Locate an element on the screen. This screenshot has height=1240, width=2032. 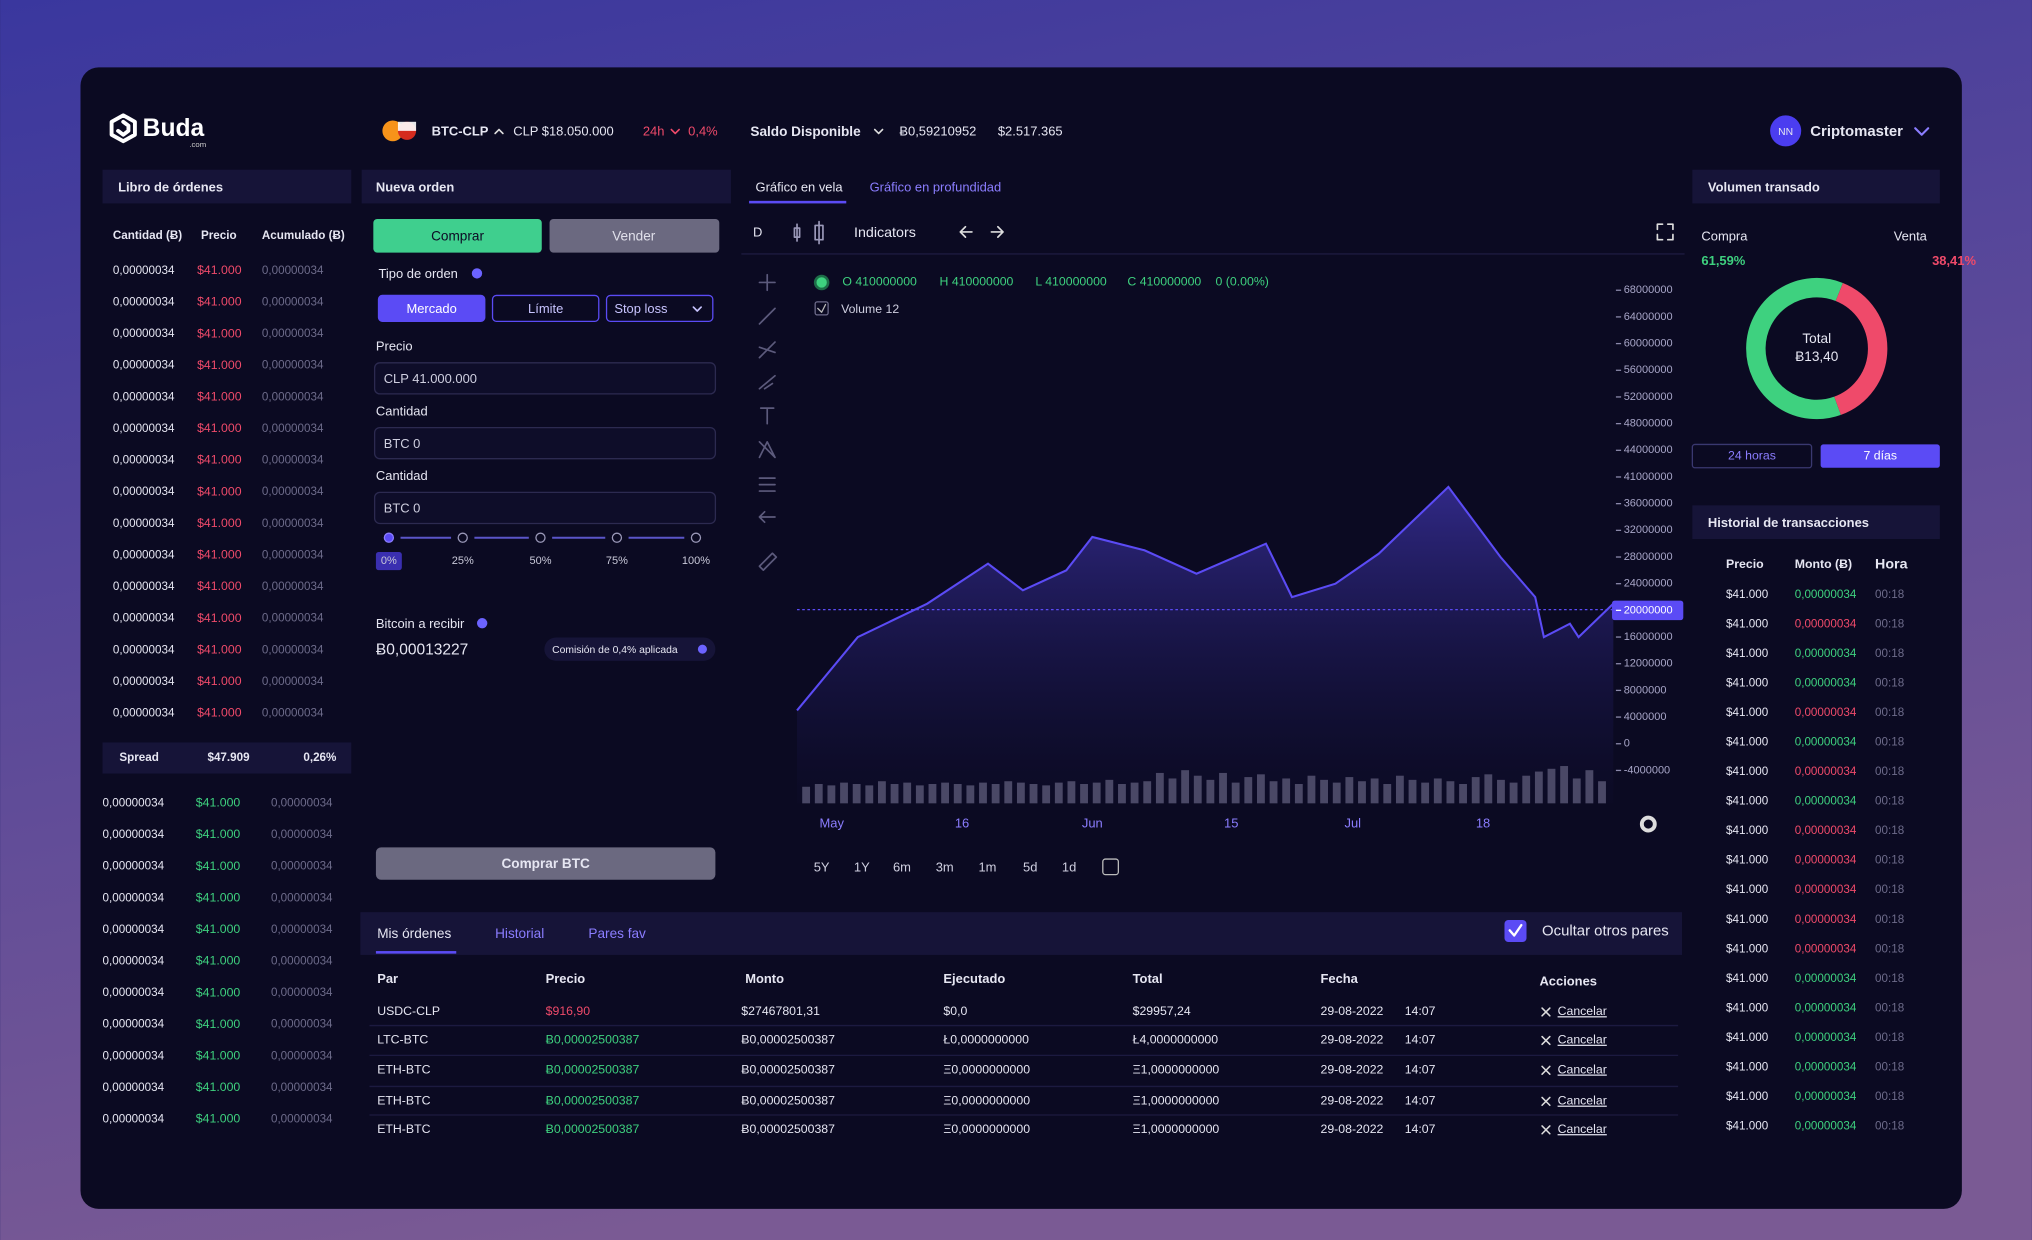
logo-sub: .com is located at coordinates (197, 144).